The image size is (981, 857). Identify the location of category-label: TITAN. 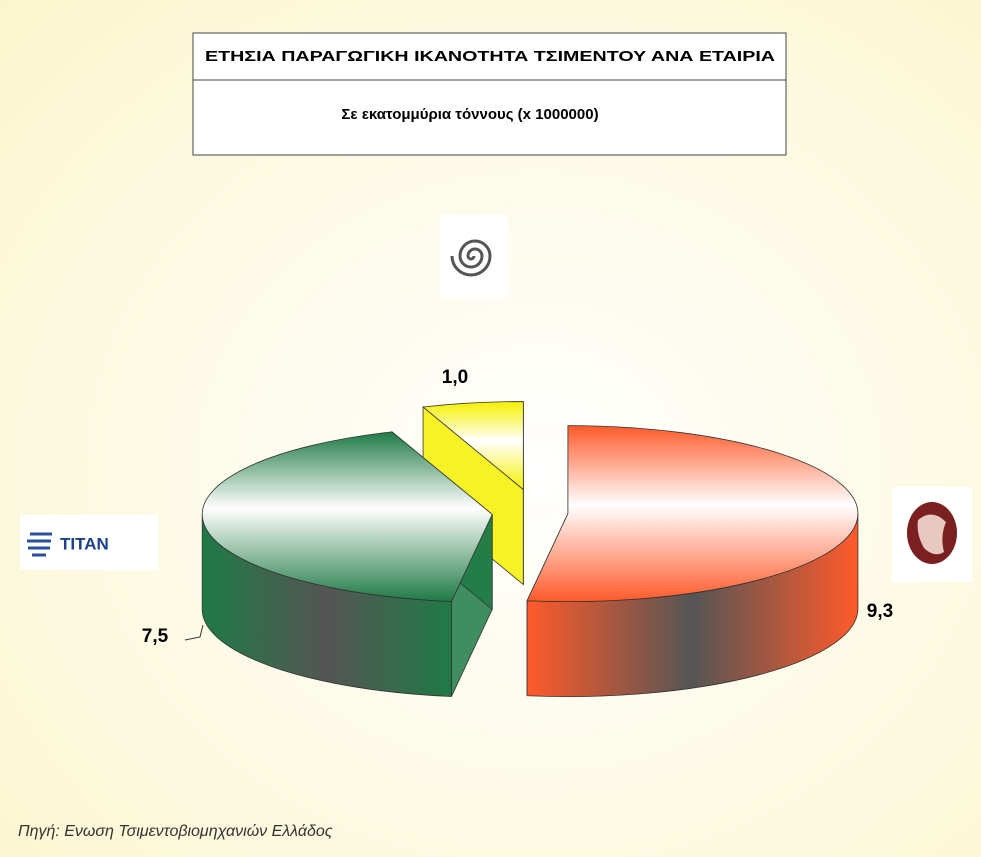
(84, 543).